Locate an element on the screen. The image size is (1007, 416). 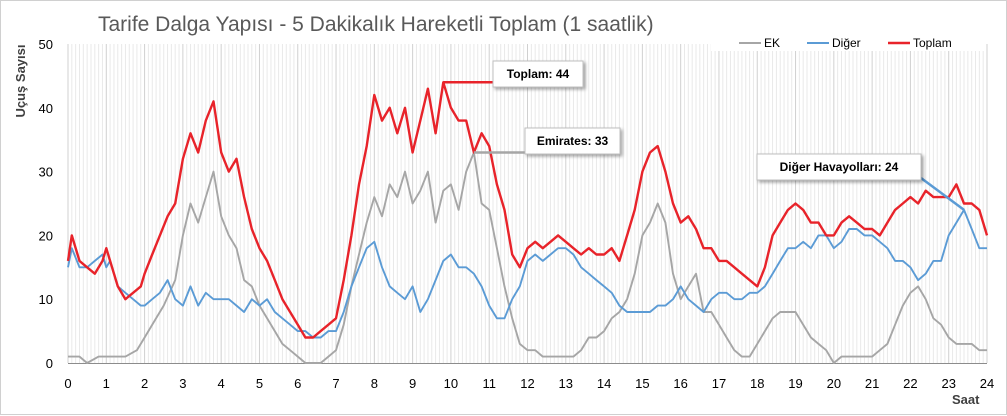
annotation-label: Emirates: 33 is located at coordinates (573, 141).